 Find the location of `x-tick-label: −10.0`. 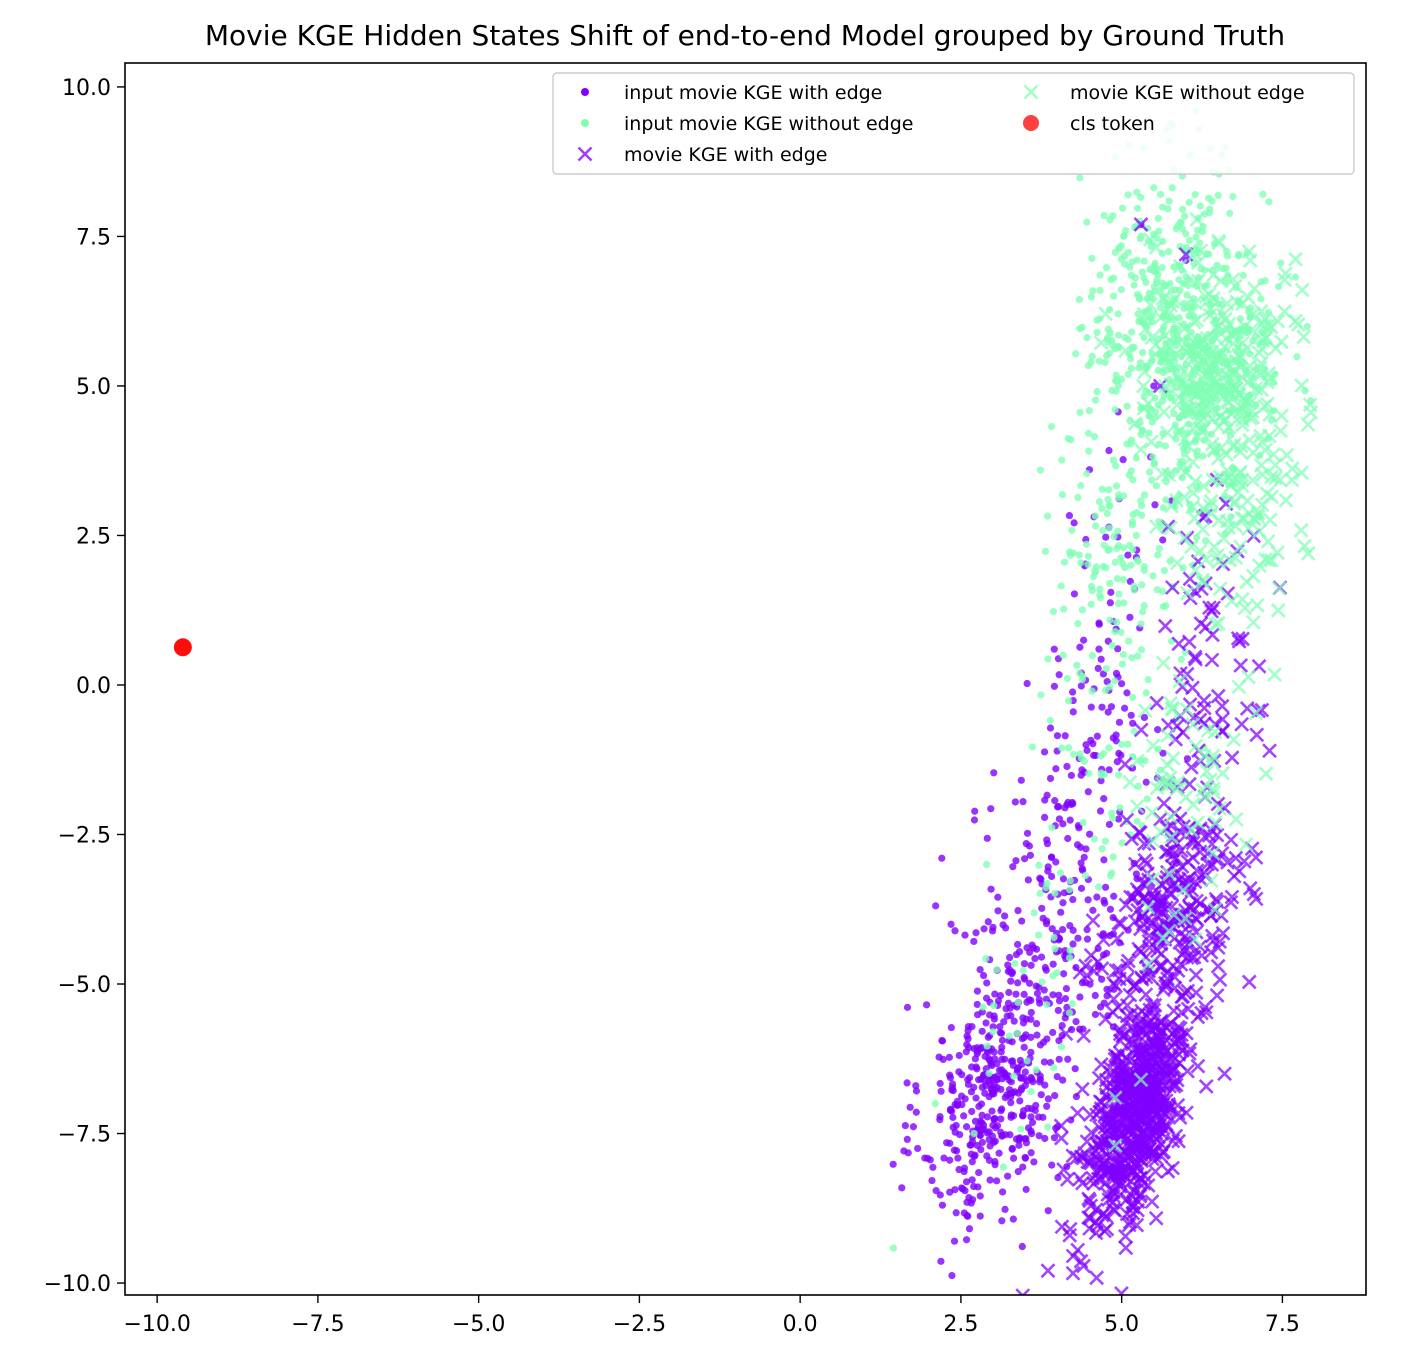

x-tick-label: −10.0 is located at coordinates (156, 1324).